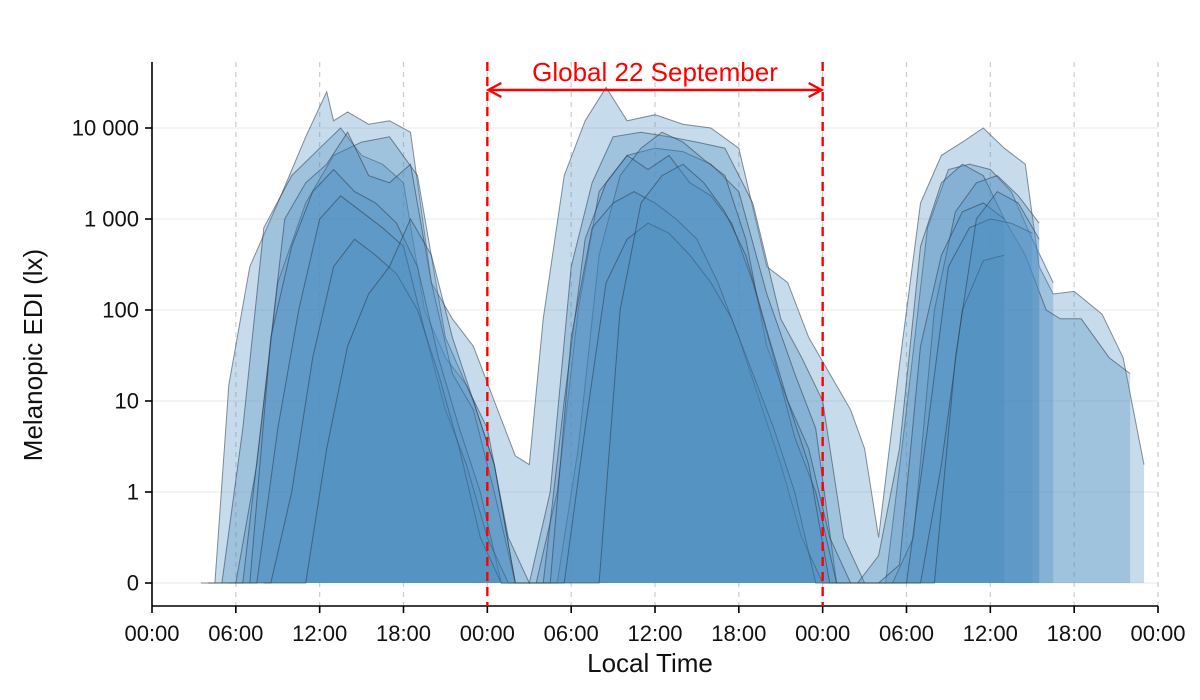  I want to click on annotation-arrowhead-left, so click(493, 90).